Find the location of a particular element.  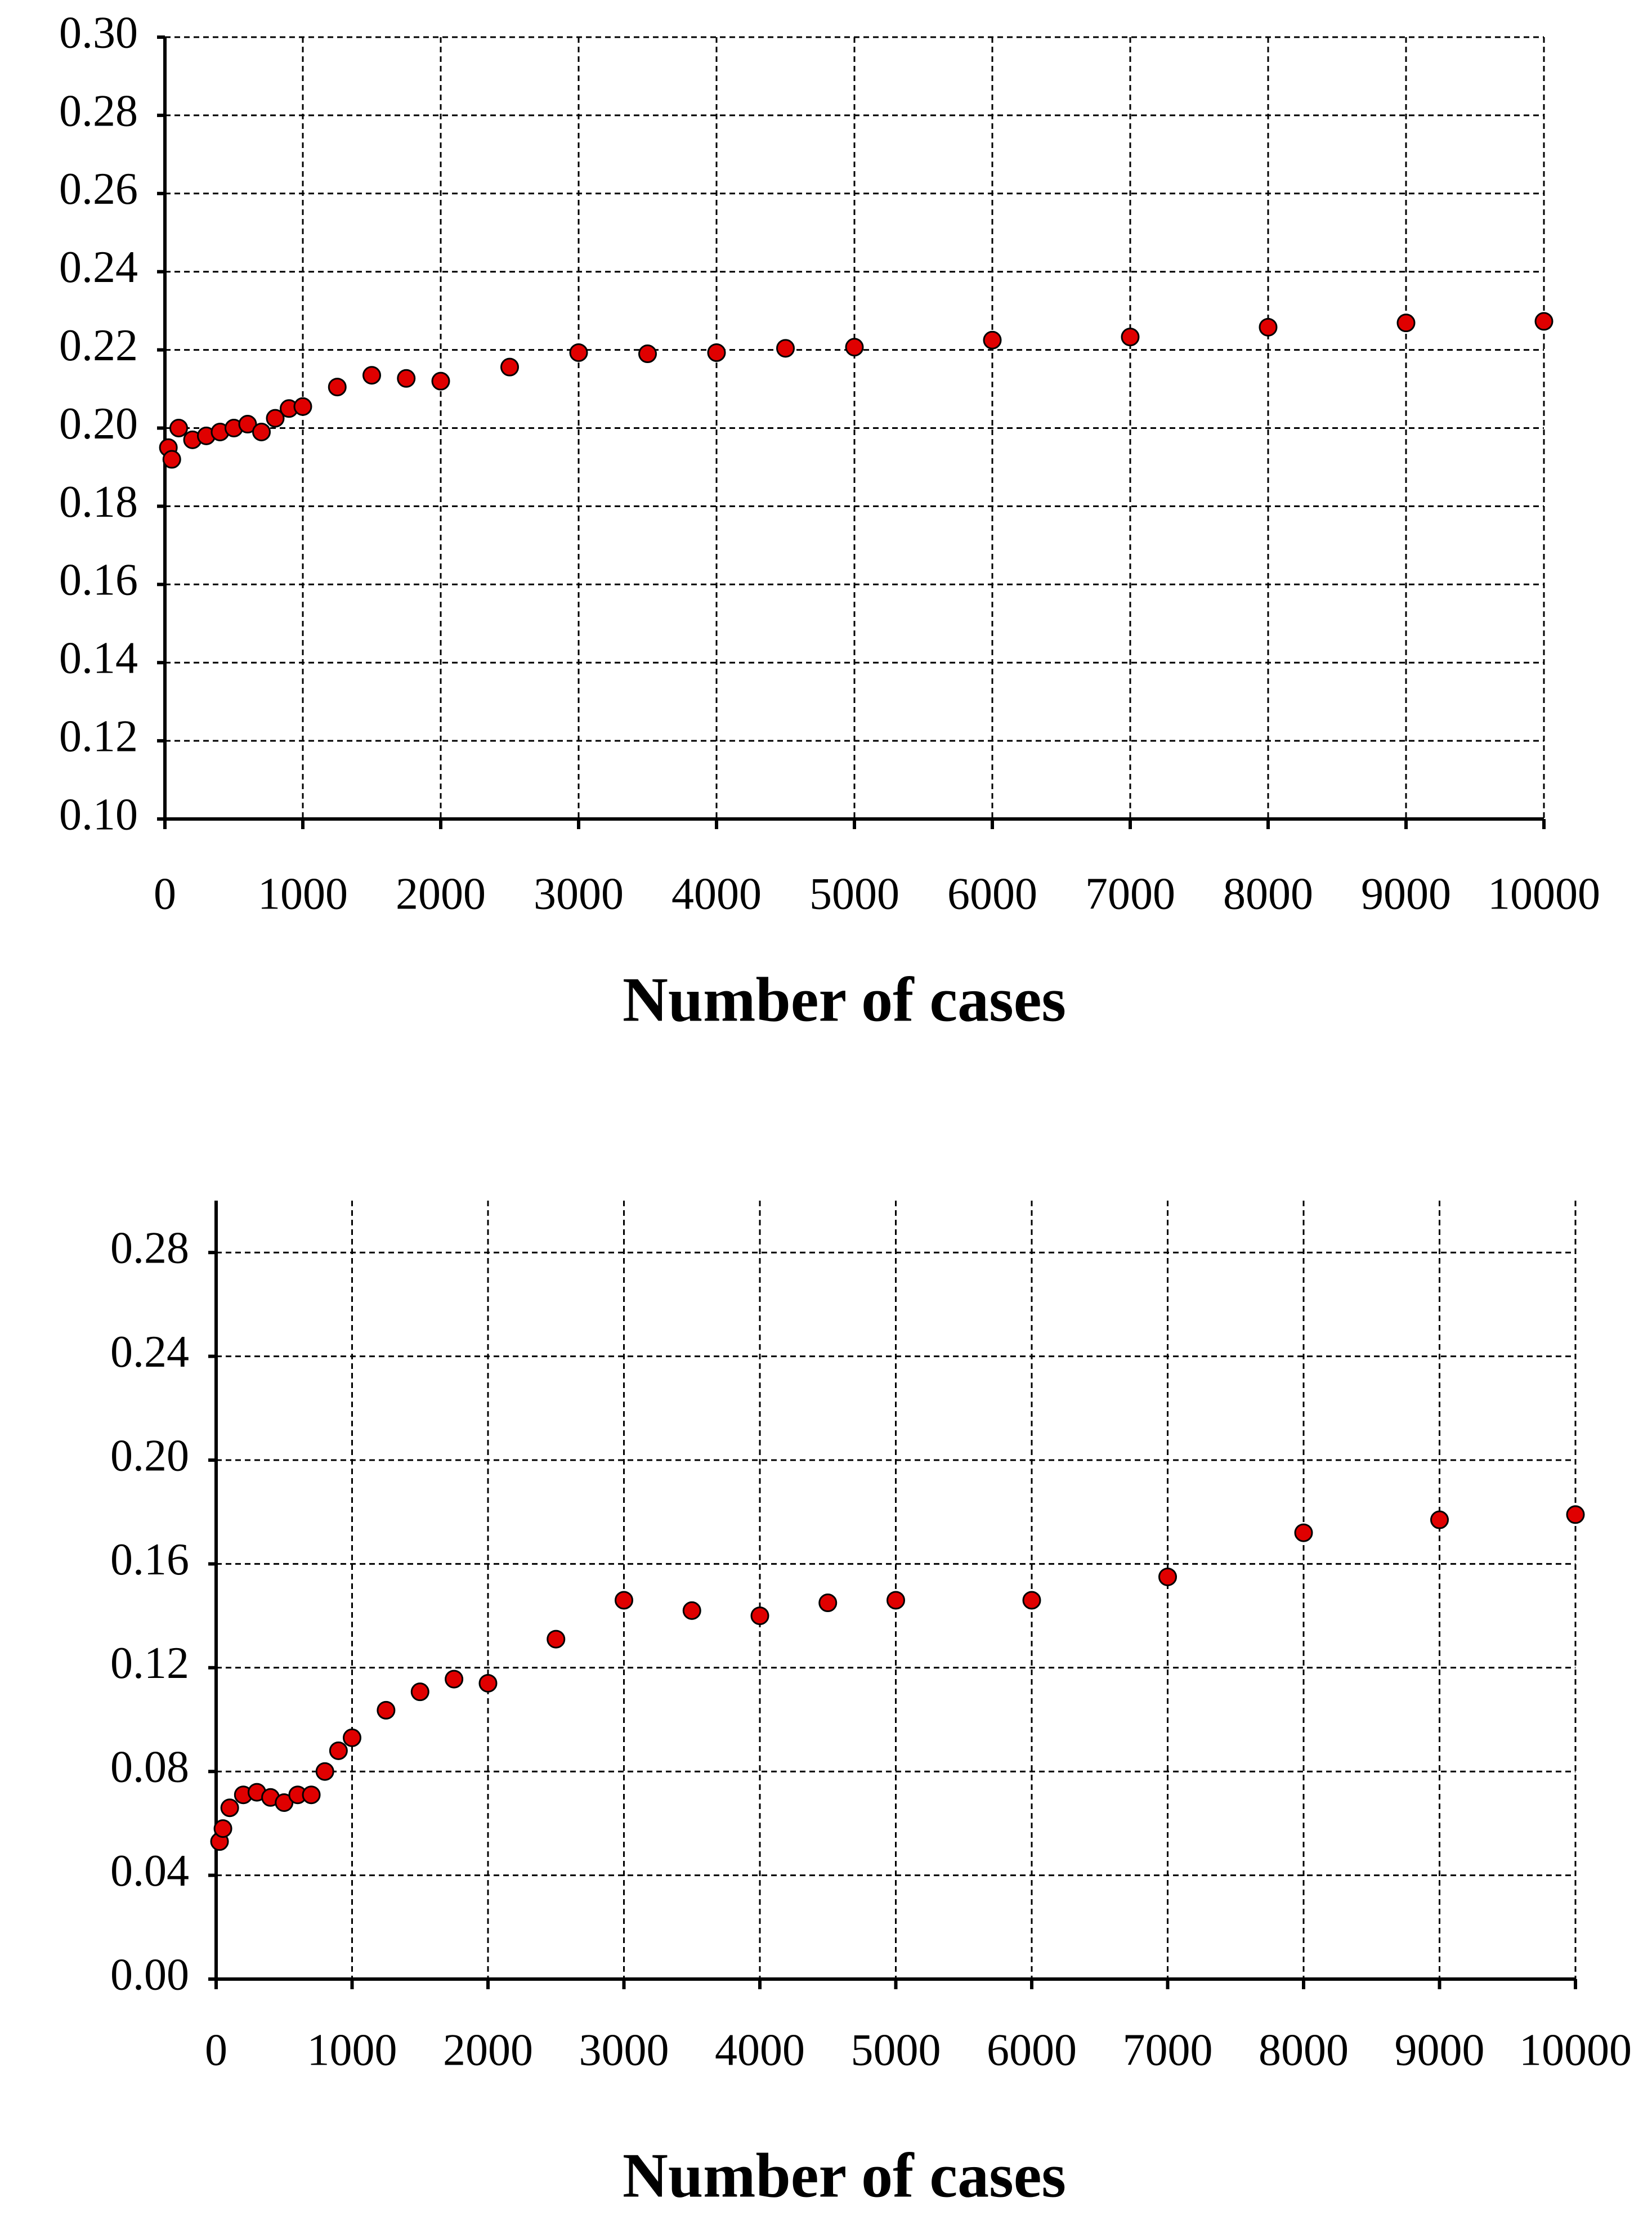

y-tick-label: 0.04 is located at coordinates (149, 1871).